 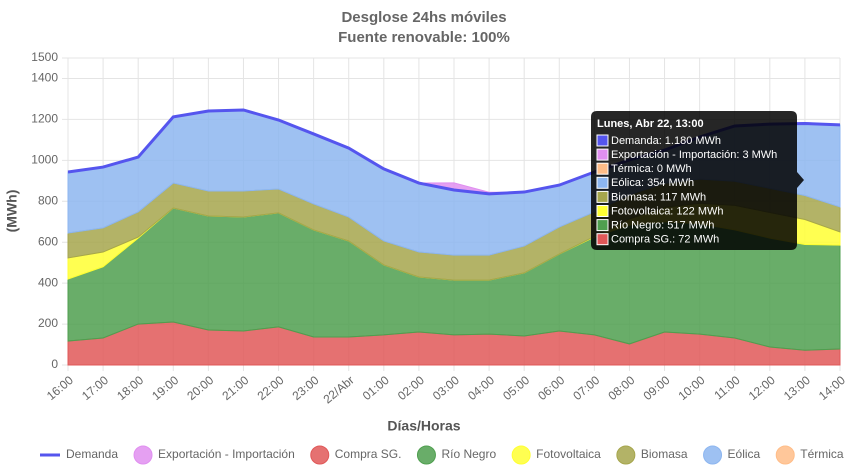 What do you see at coordinates (235, 388) in the screenshot?
I see `x-tick-label: 21:00` at bounding box center [235, 388].